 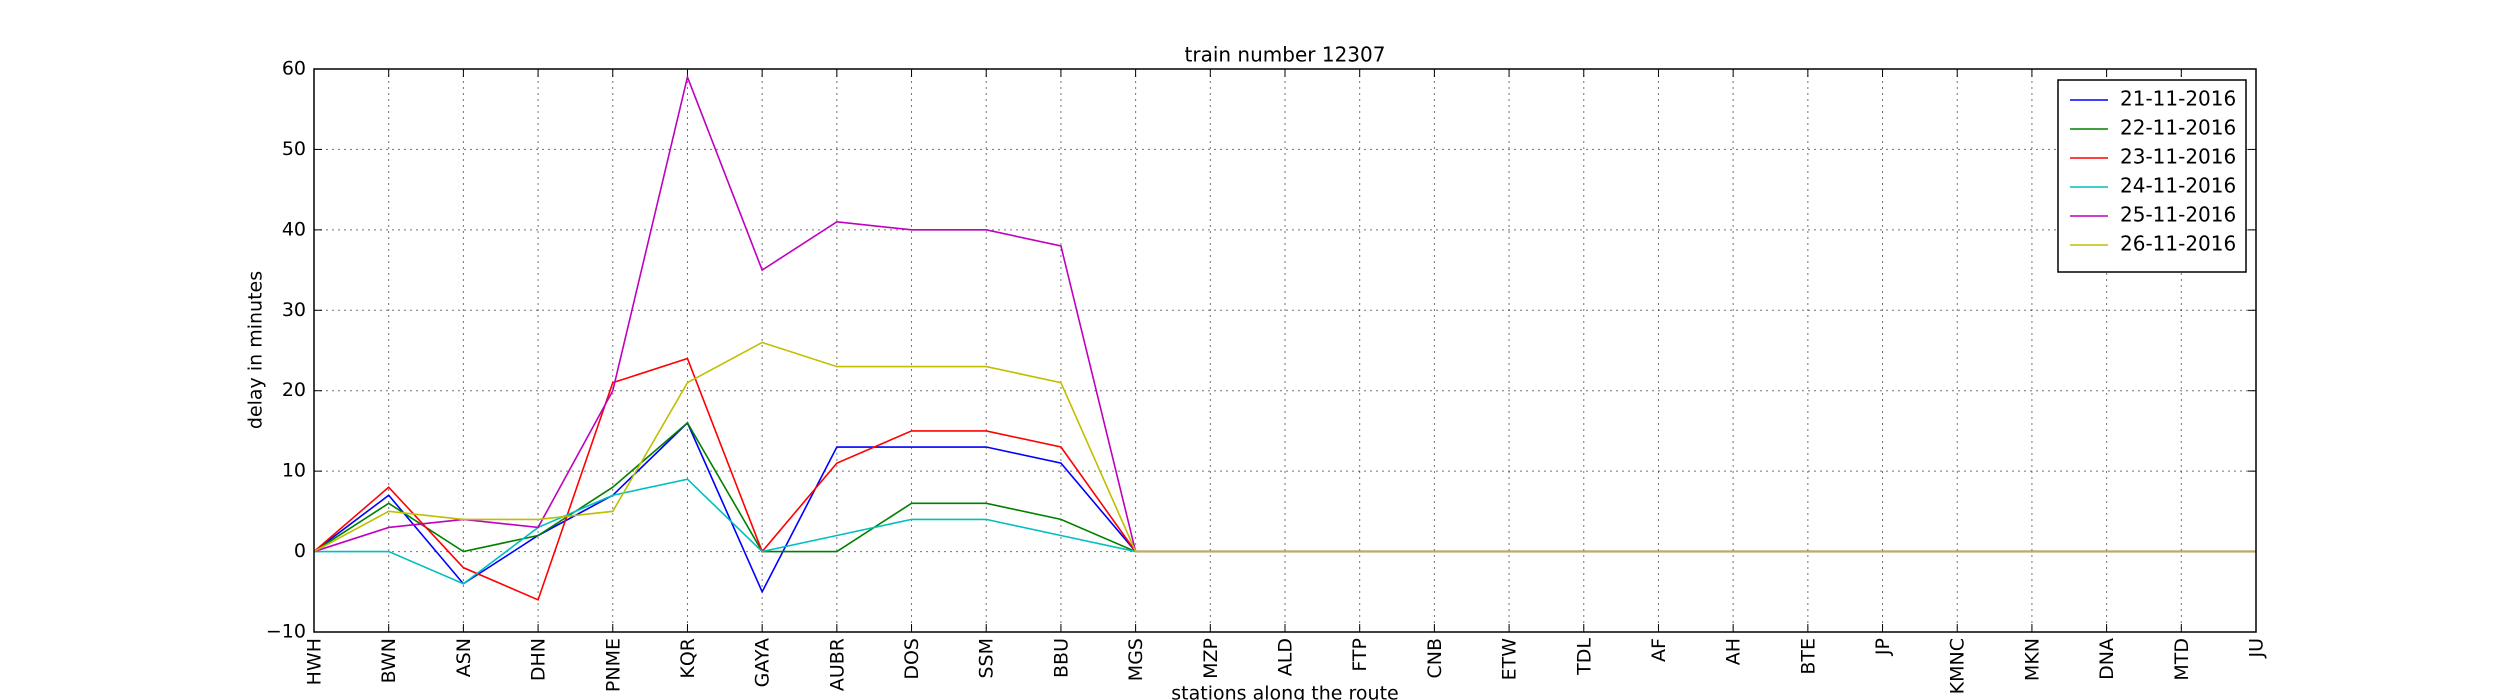 What do you see at coordinates (1136, 659) in the screenshot?
I see `x-tick-label: MGS` at bounding box center [1136, 659].